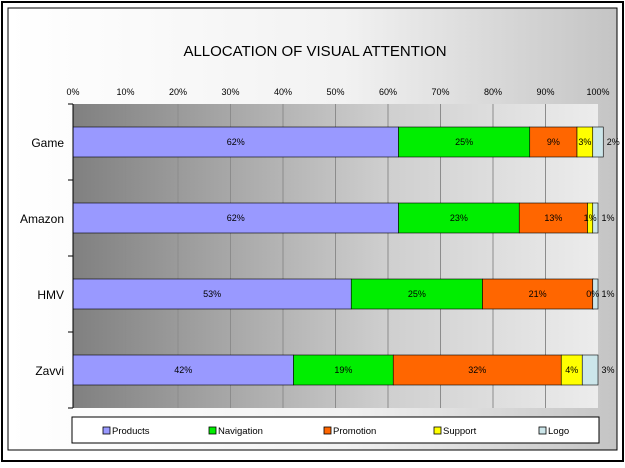 The width and height of the screenshot is (625, 468). Describe the element at coordinates (335, 92) in the screenshot. I see `x-tick-label: 50%` at that location.